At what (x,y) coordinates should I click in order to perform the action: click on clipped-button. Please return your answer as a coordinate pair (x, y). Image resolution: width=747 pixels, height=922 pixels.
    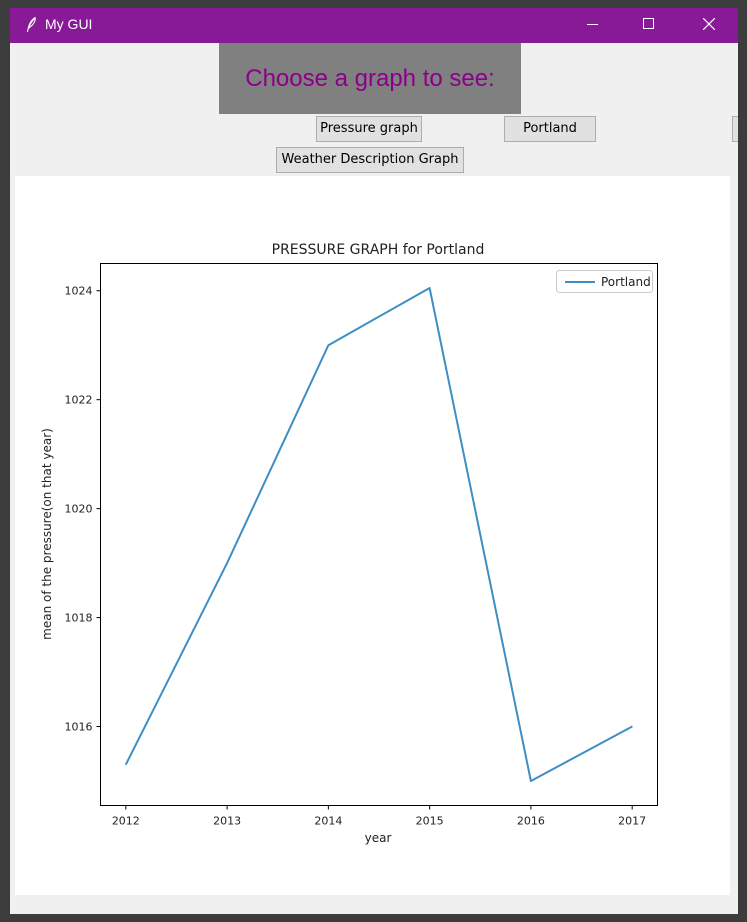
    Looking at the image, I should click on (735, 129).